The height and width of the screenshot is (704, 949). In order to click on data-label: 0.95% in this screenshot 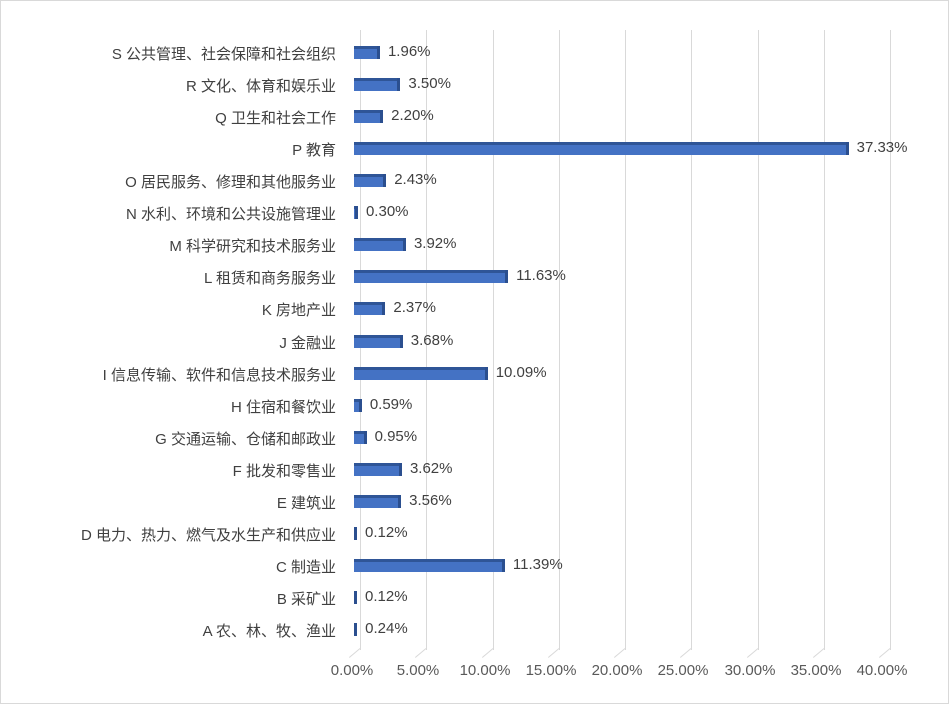, I will do `click(396, 436)`.